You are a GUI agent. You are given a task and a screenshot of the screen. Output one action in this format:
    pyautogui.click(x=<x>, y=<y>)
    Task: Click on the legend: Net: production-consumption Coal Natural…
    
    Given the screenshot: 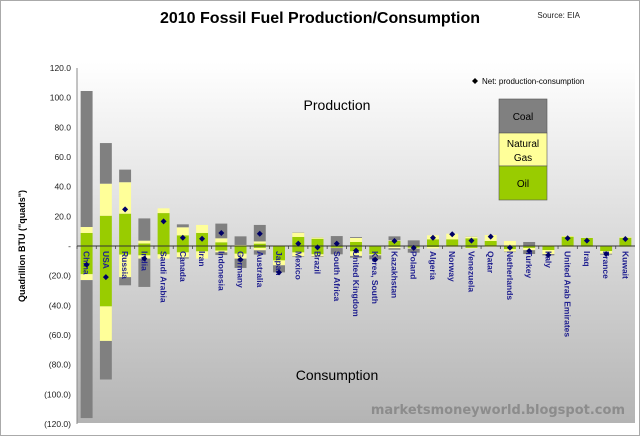 What is the action you would take?
    pyautogui.click(x=528, y=139)
    